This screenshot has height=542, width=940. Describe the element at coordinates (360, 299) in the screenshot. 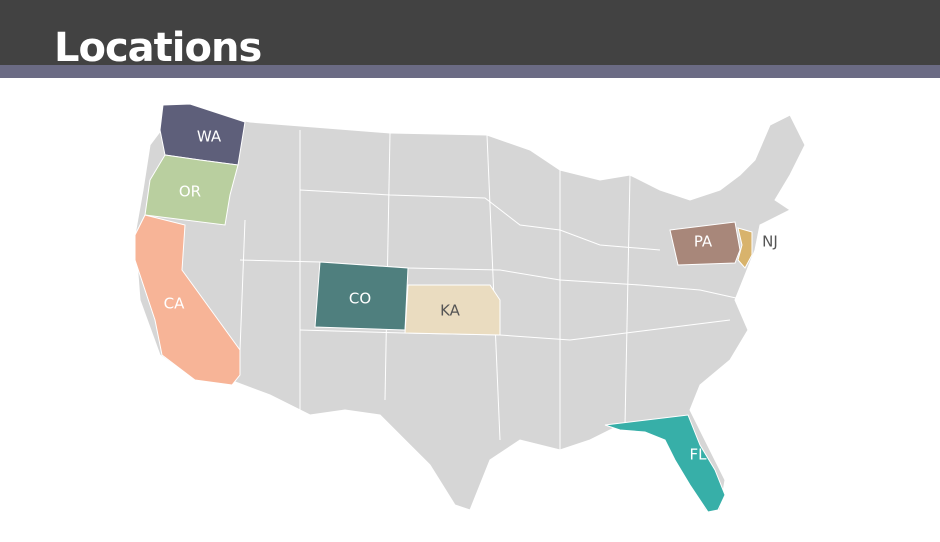

I see `state-label: CO` at that location.